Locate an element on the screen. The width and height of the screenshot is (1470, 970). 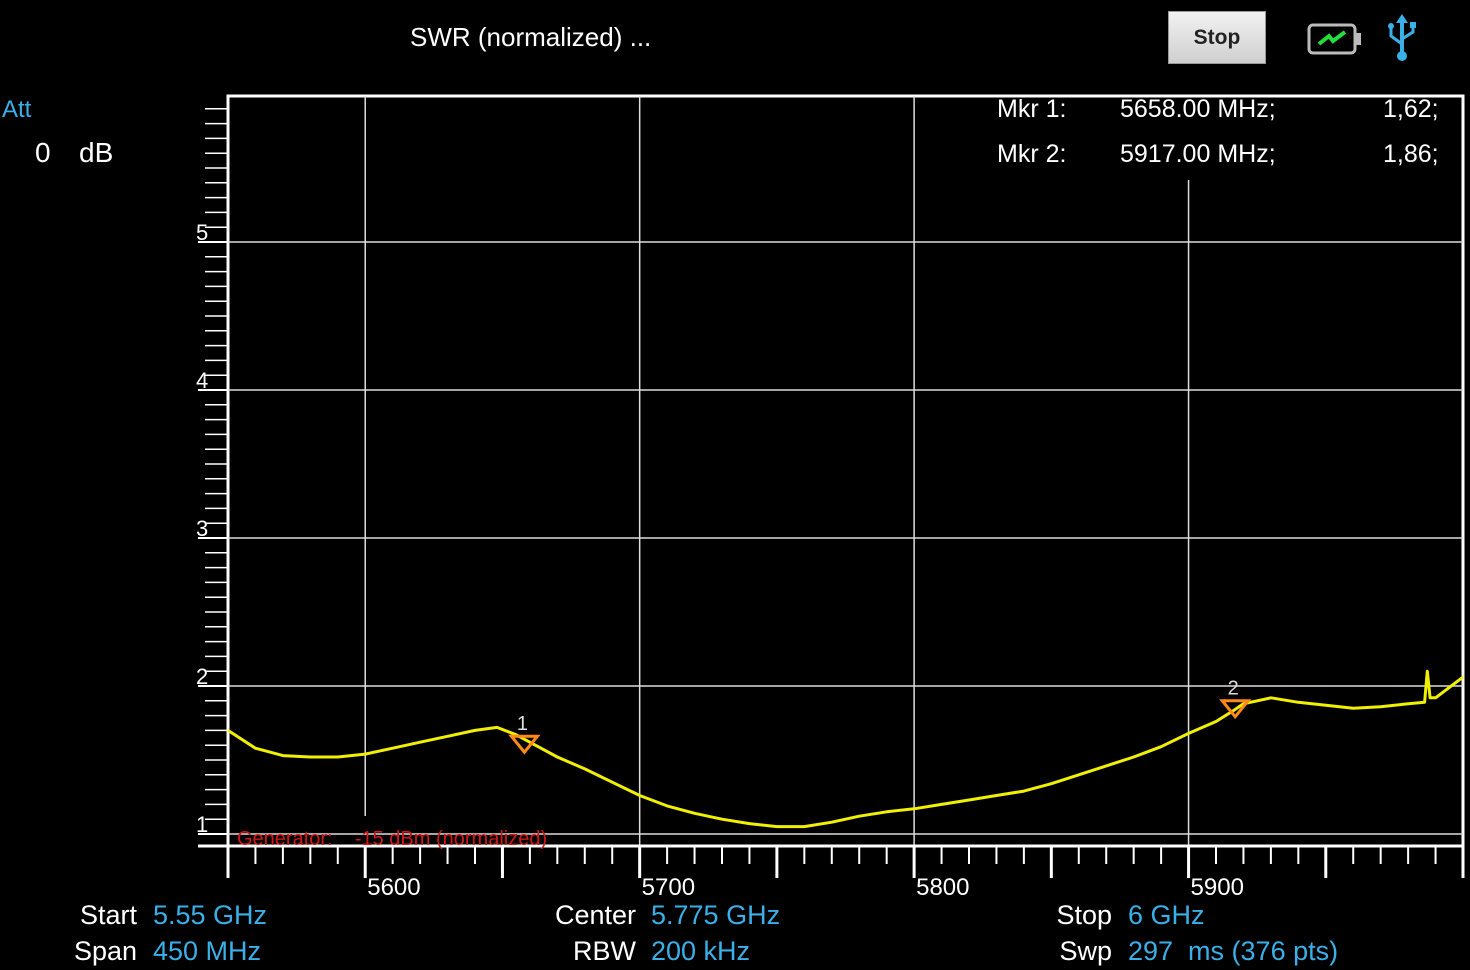
stop-freq-label: Stop is located at coordinates (1084, 915).